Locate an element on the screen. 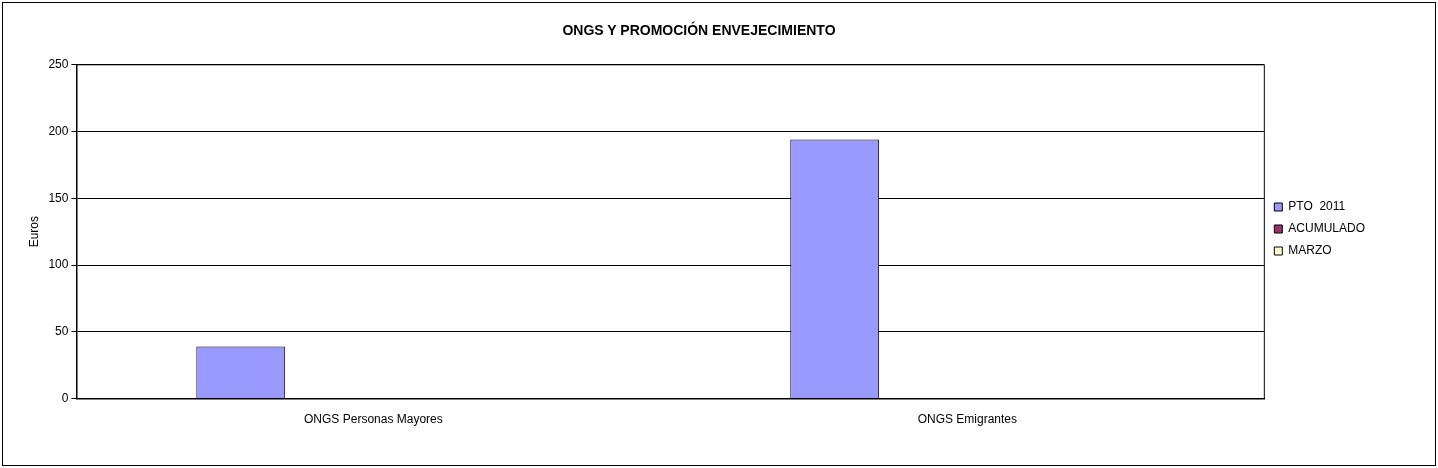 The width and height of the screenshot is (1438, 468). y-tick-label: 250 is located at coordinates (58, 64).